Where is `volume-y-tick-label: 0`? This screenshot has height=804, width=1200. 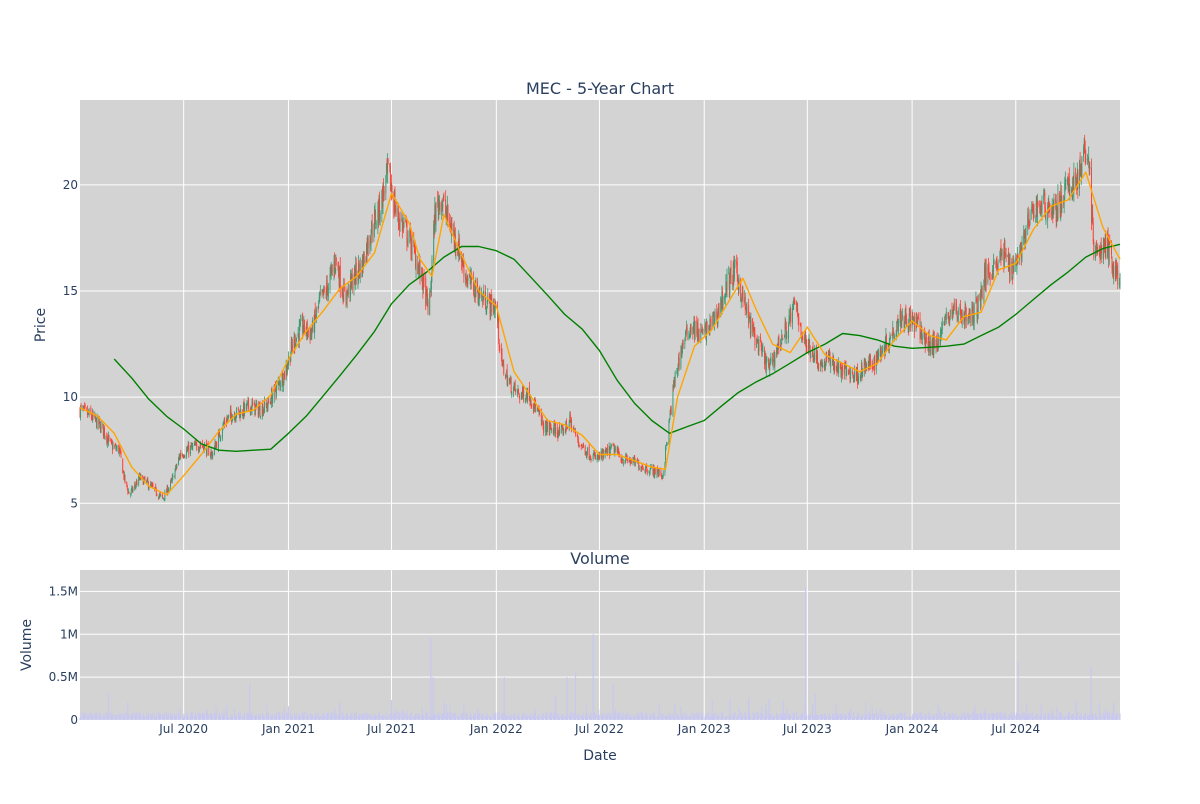 volume-y-tick-label: 0 is located at coordinates (74, 720).